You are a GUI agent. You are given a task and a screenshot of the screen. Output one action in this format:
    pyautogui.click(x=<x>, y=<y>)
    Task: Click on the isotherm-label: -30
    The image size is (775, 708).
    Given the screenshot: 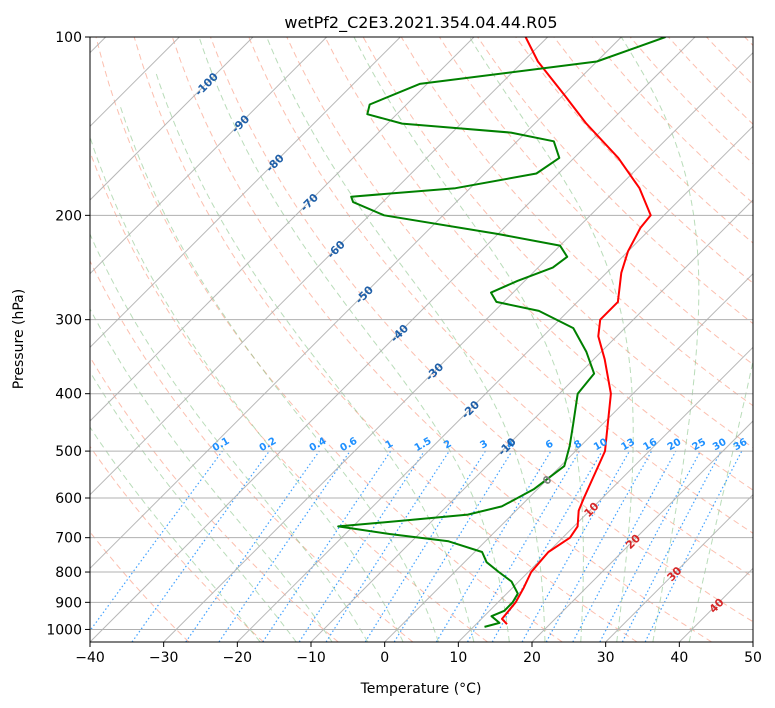 What is the action you would take?
    pyautogui.click(x=434, y=371)
    